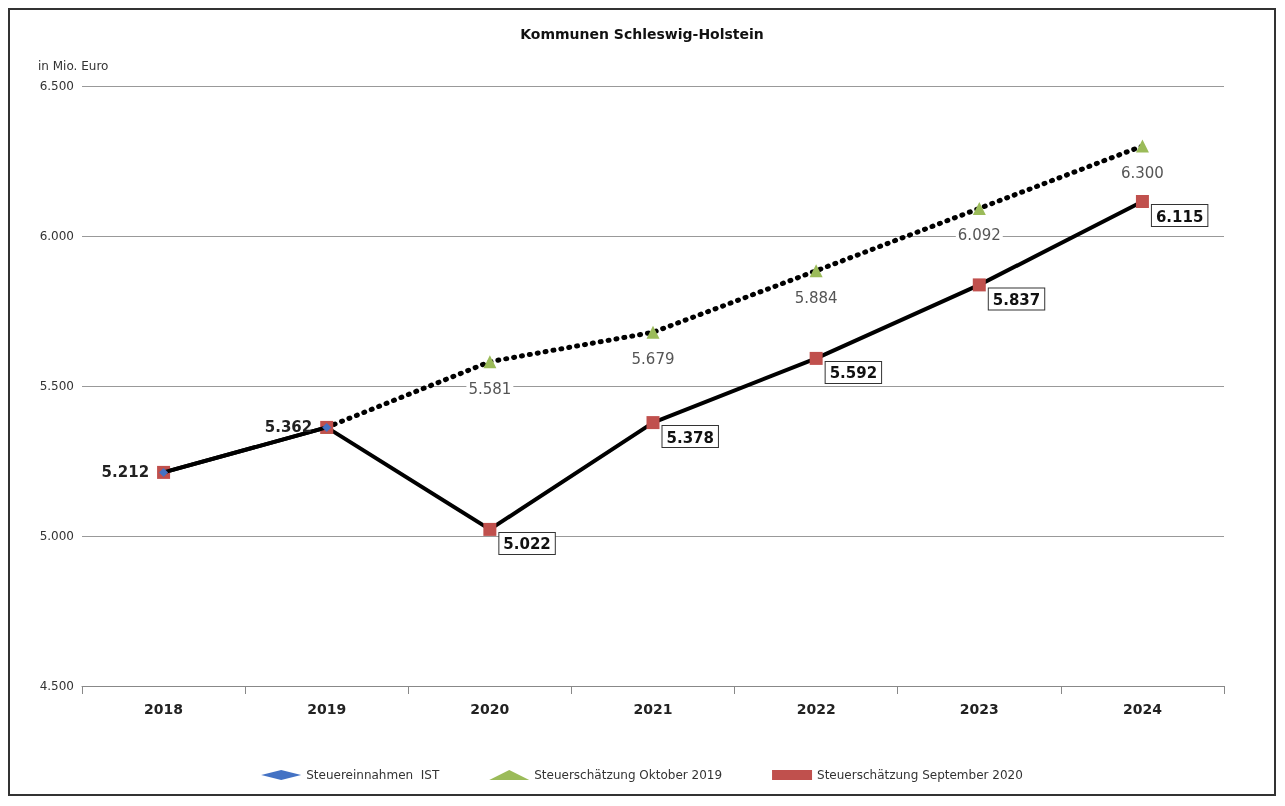  I want to click on data-label: 5.679, so click(653, 359).